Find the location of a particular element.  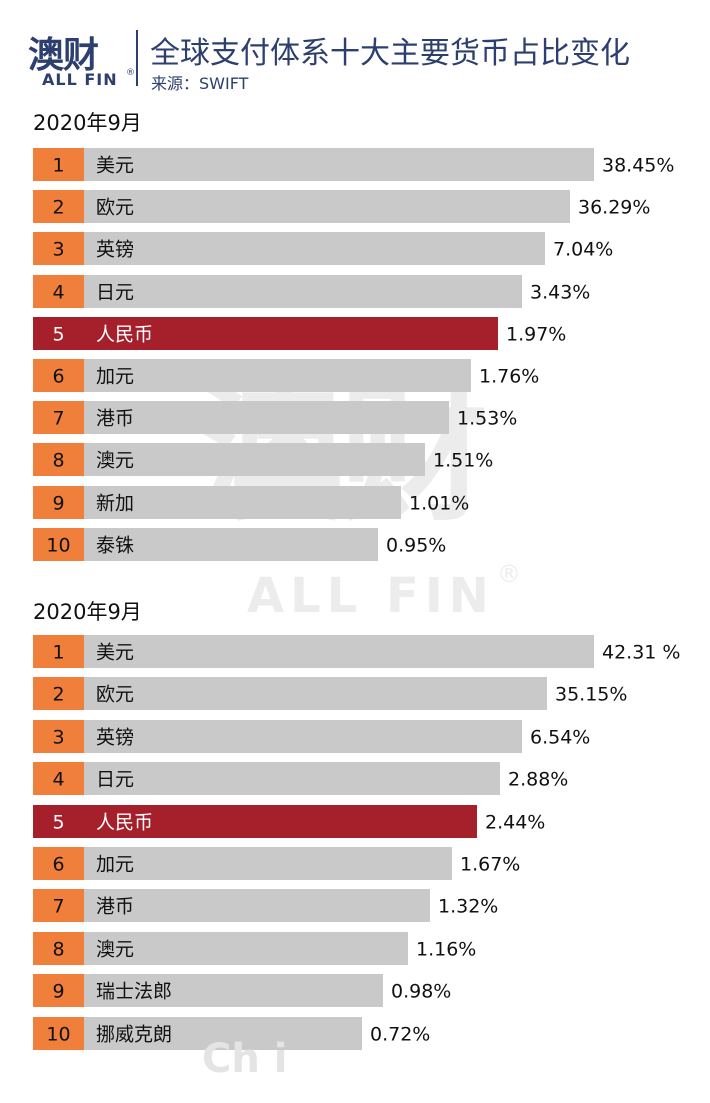

bar-row: 8 澳元 1.16% is located at coordinates (254, 948).